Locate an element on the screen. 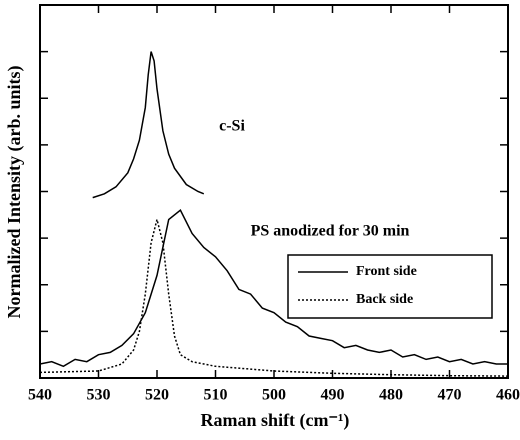 The width and height of the screenshot is (520, 440). annotation: PS anodized for 30 min is located at coordinates (330, 231).